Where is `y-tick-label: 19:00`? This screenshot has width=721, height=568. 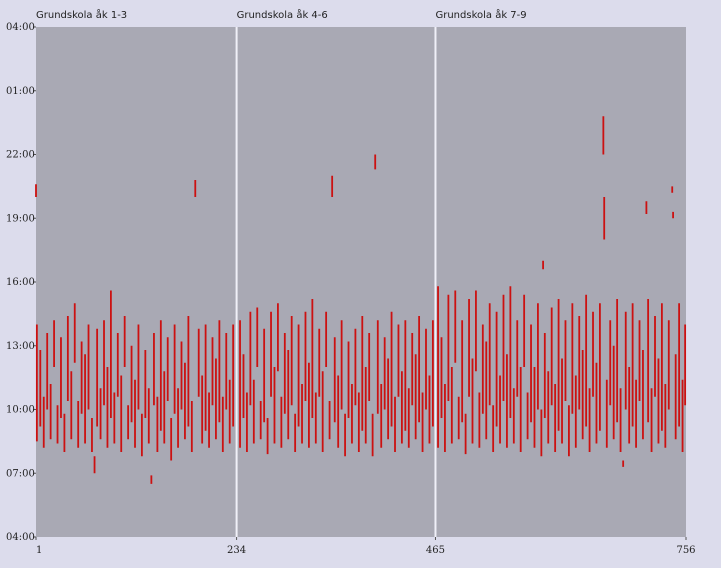
y-tick-label: 19:00 is located at coordinates (20, 218).